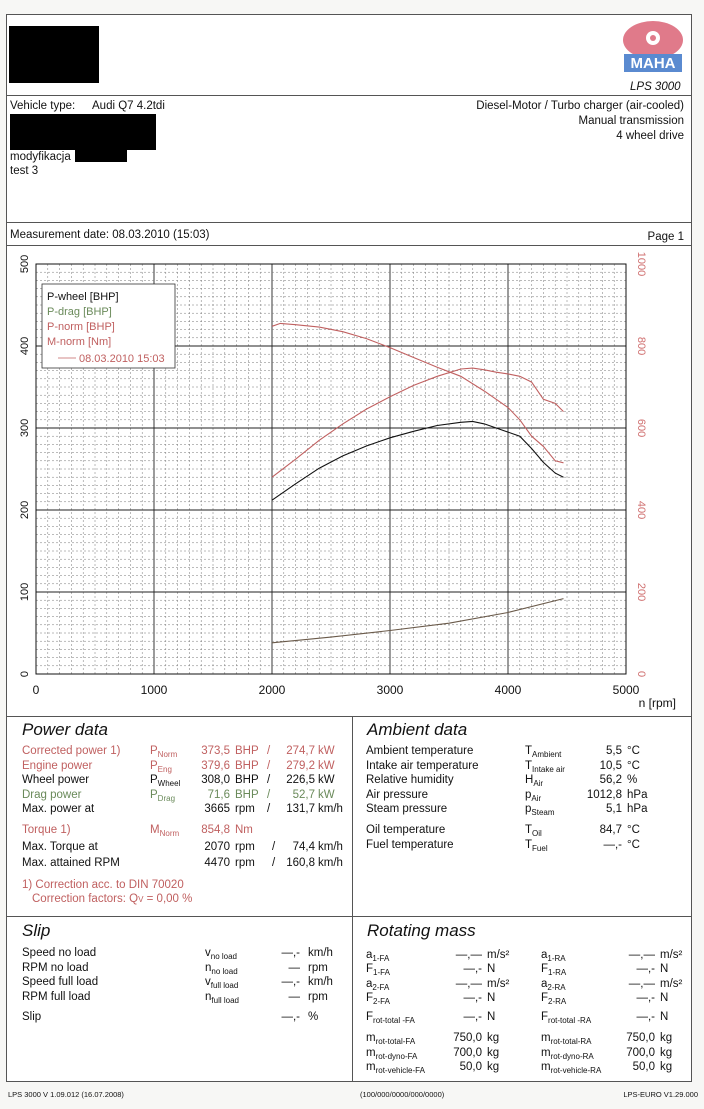 Image resolution: width=704 pixels, height=1109 pixels. Describe the element at coordinates (110, 235) in the screenshot. I see `measurement-date: Measurement date: 08.03.2010 (15:03)` at that location.